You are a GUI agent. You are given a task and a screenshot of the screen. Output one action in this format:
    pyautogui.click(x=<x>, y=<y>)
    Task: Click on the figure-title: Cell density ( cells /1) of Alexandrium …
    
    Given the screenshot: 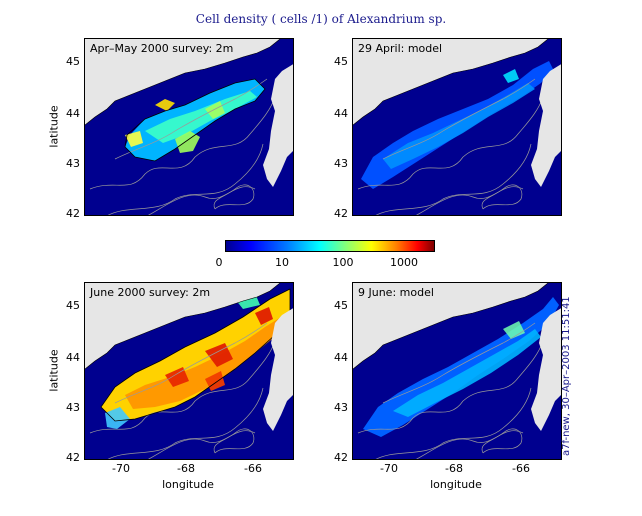 What is the action you would take?
    pyautogui.click(x=321, y=19)
    